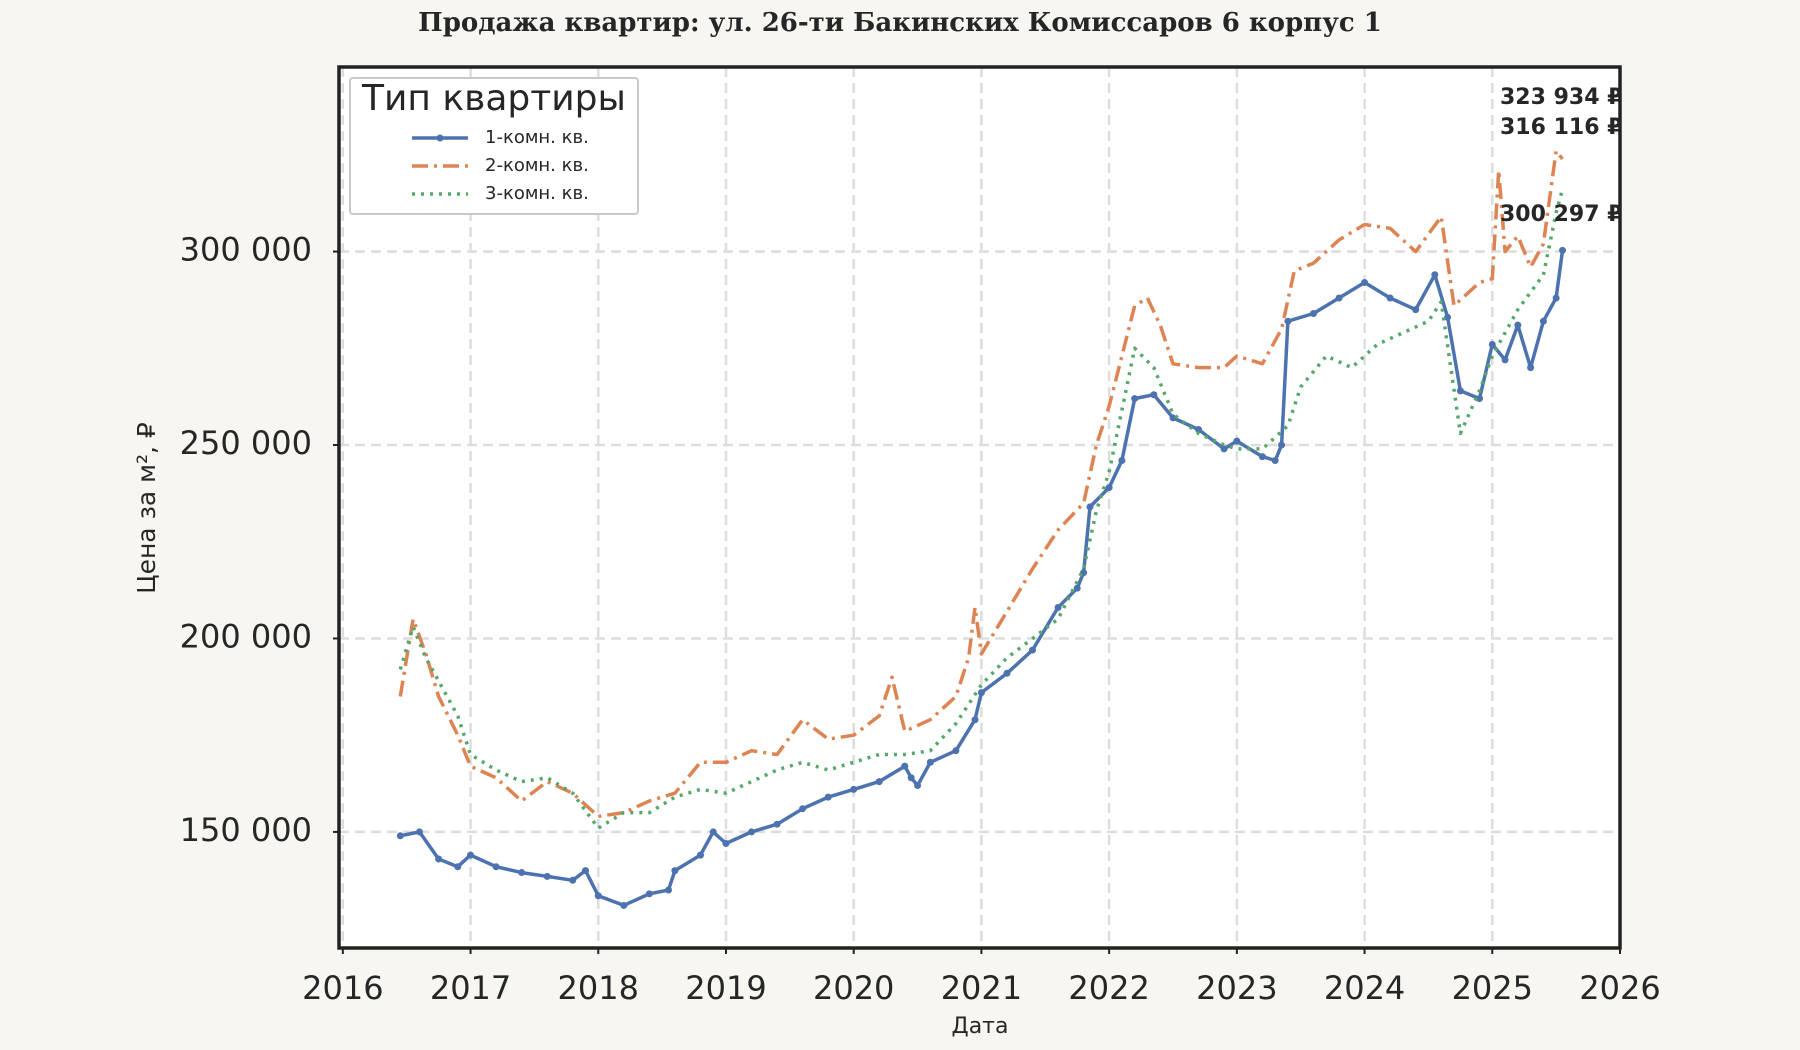 This screenshot has height=1050, width=1800. I want to click on legend-marker, so click(440, 138).